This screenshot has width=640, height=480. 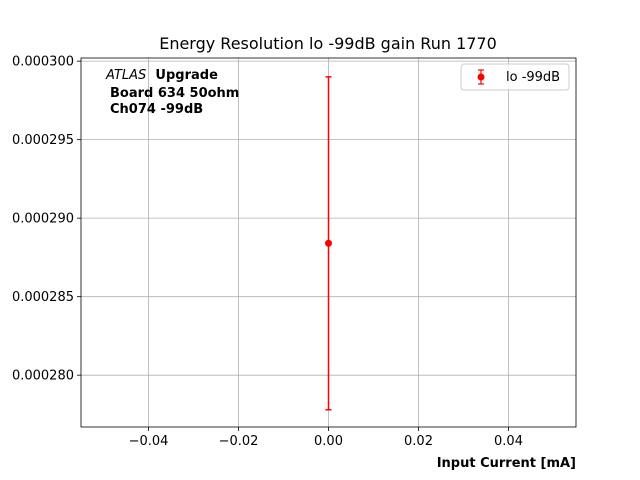 I want to click on x-tick-label: −0.04, so click(x=149, y=441).